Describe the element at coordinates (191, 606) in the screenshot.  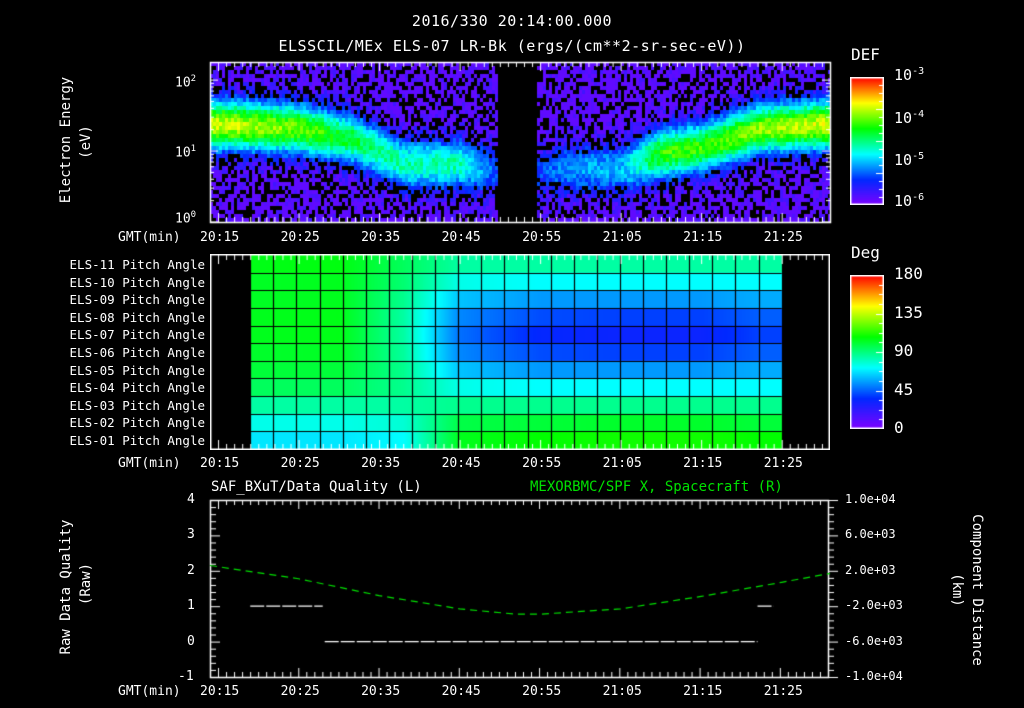
I see `left-ytick-label: 1` at that location.